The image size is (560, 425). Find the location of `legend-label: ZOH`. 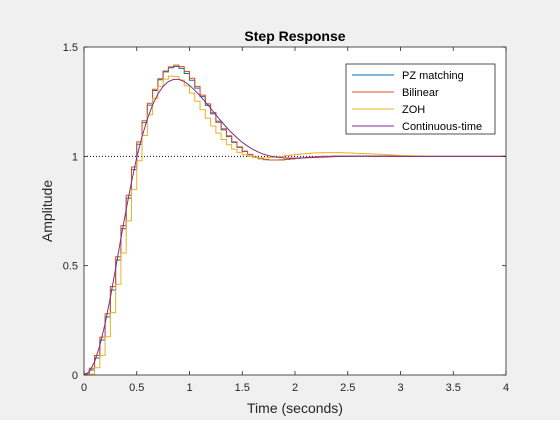

legend-label: ZOH is located at coordinates (413, 110).